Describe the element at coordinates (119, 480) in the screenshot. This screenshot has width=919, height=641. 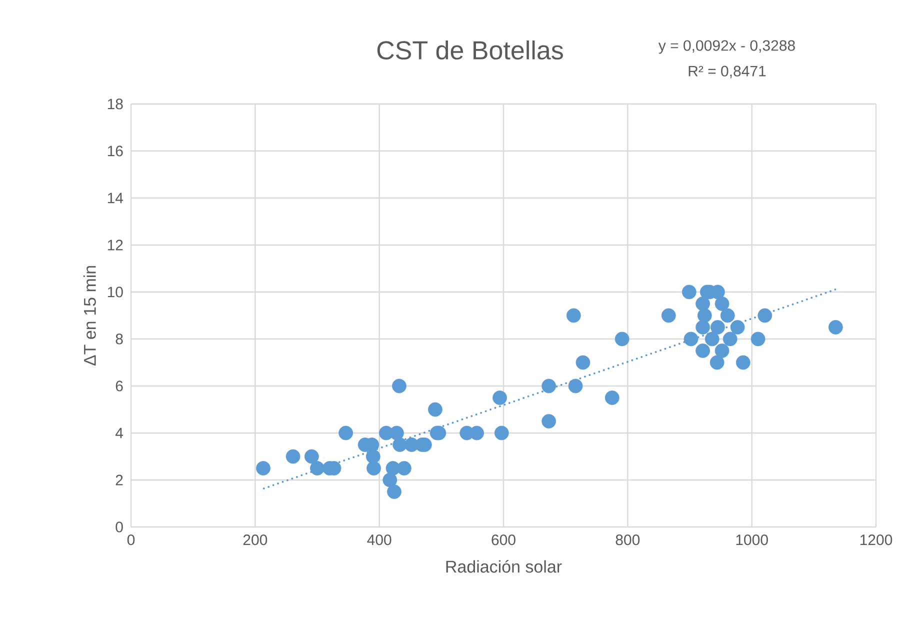
I see `y-tick-label: 2` at that location.